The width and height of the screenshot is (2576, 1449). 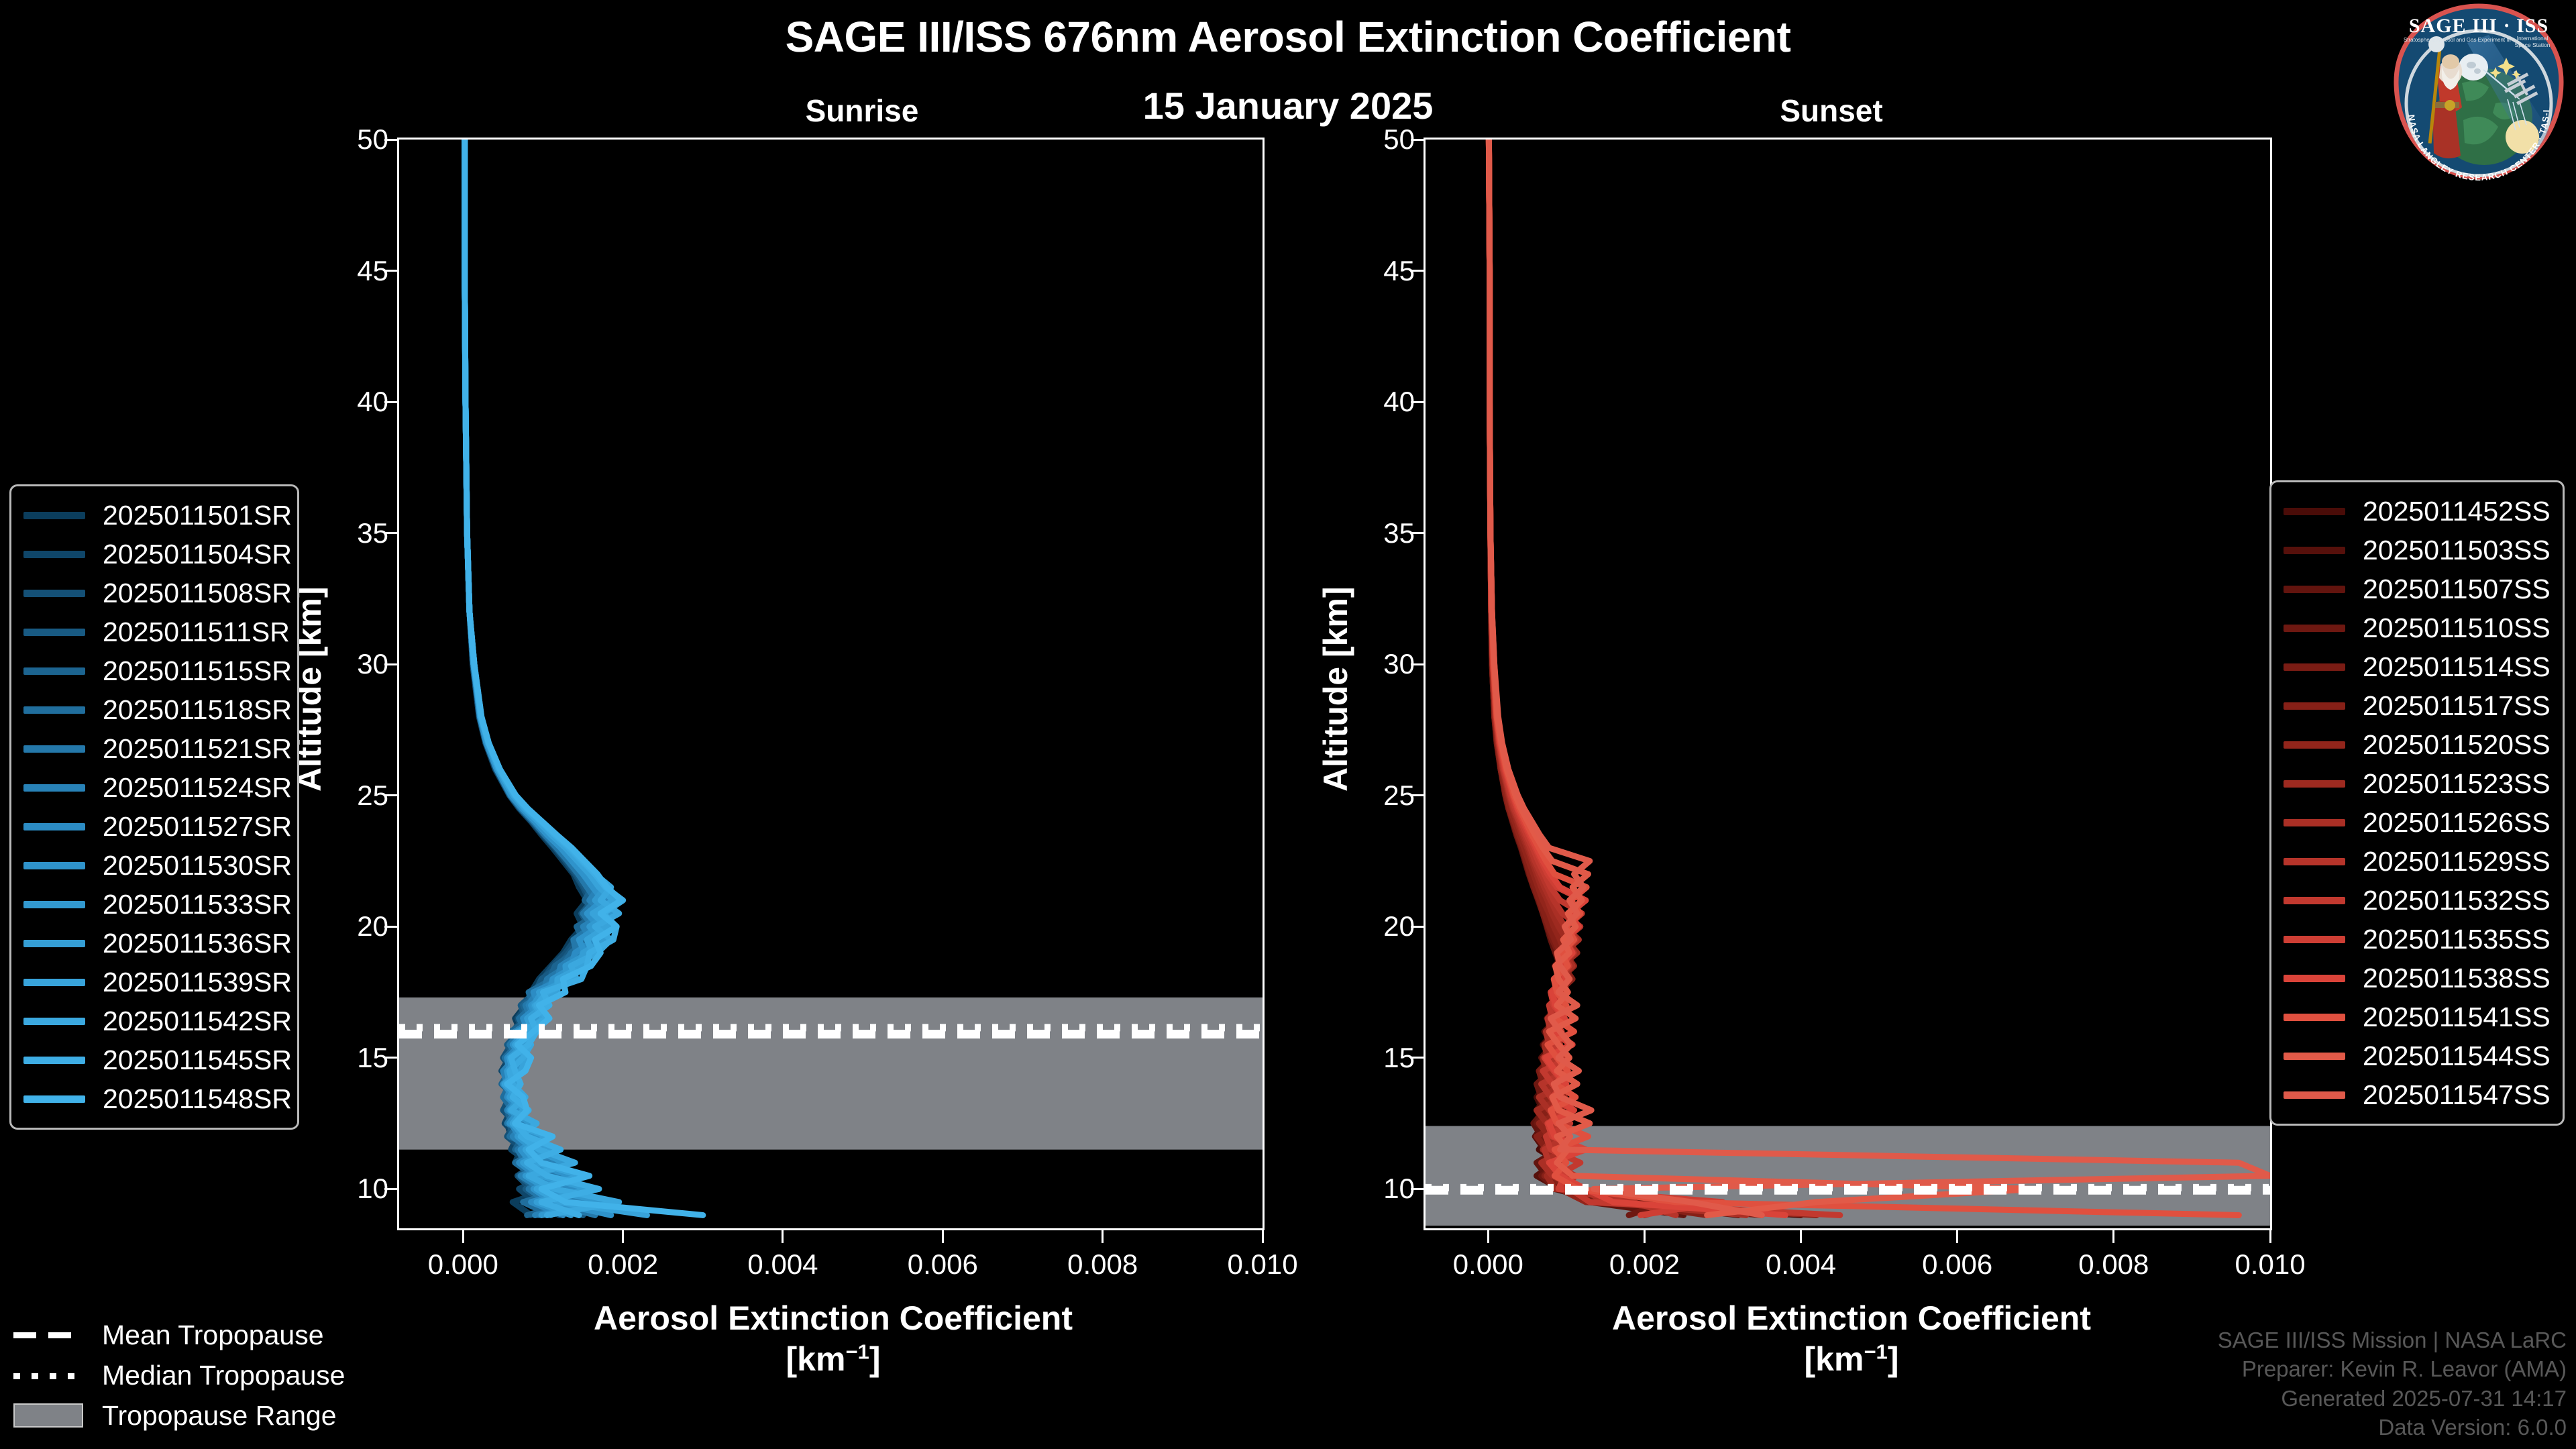 I want to click on legend-item: 2025011541SS, so click(x=2417, y=1017).